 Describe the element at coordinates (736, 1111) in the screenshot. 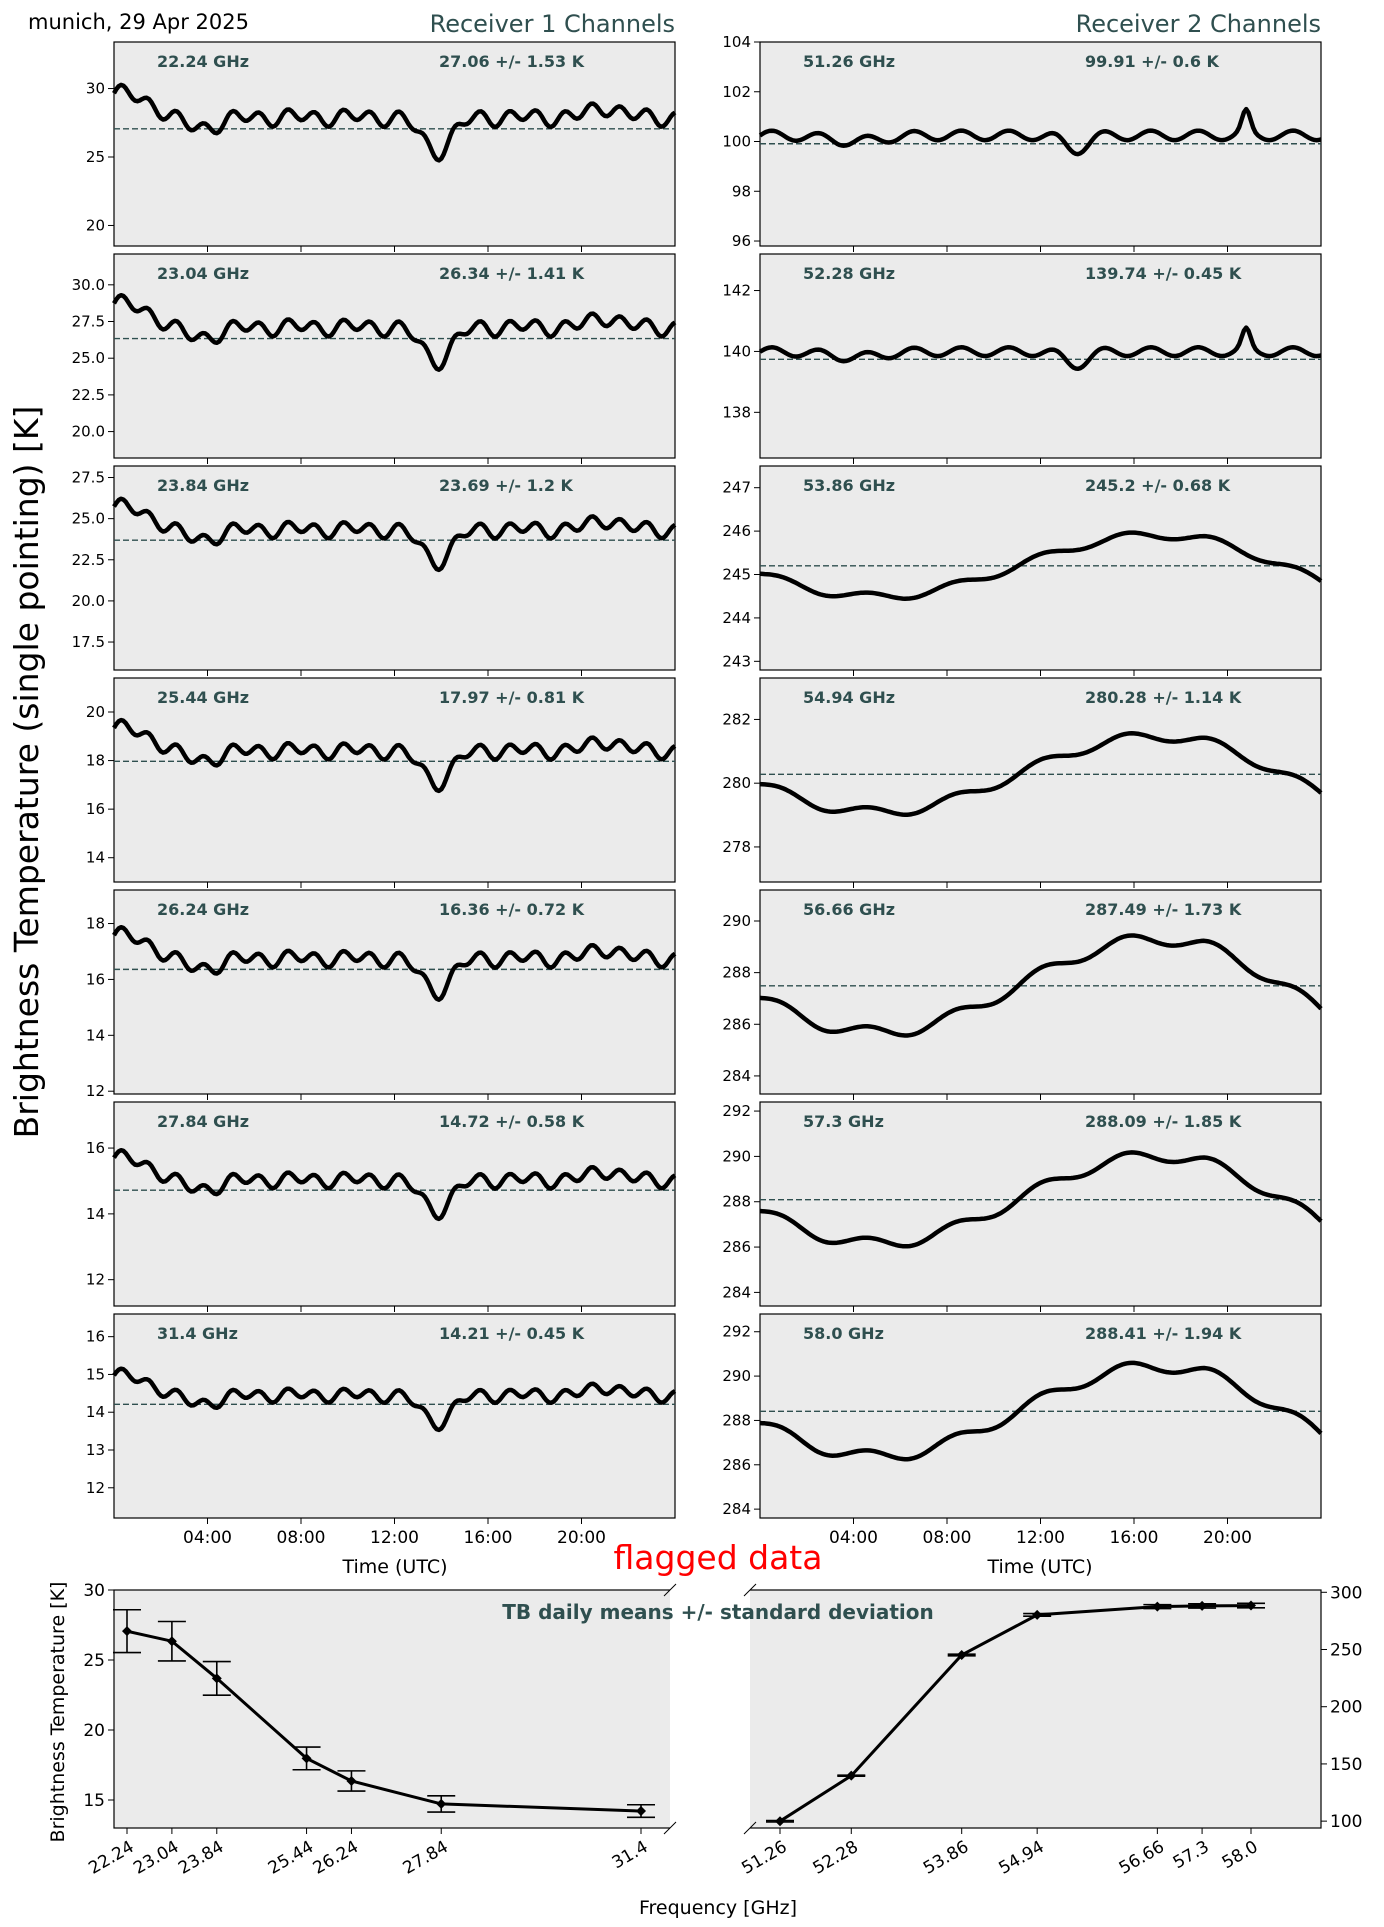

I see `y-tick-label: 292` at that location.